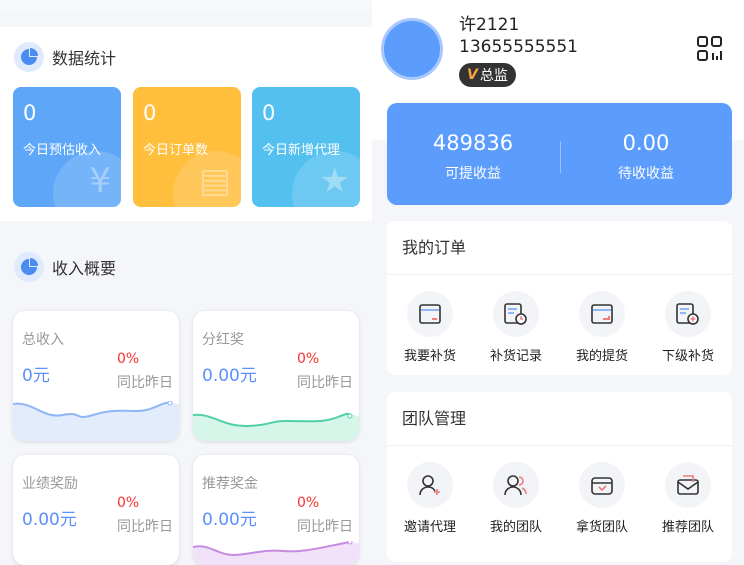 This screenshot has width=744, height=565. Describe the element at coordinates (50, 484) in the screenshot. I see `income-card-title: 业绩奖励` at that location.